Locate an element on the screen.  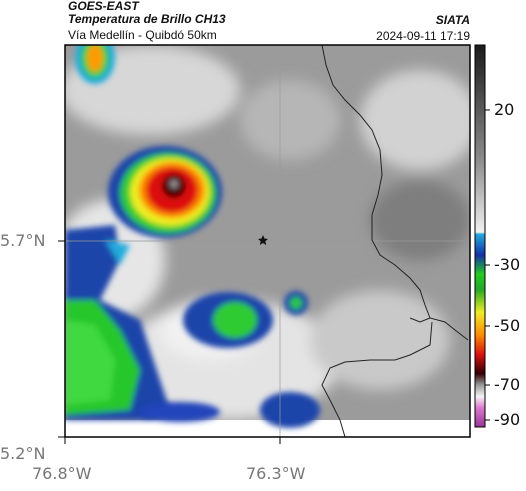
datetime-label: 2024-09-11 17:19 is located at coordinates (423, 36).